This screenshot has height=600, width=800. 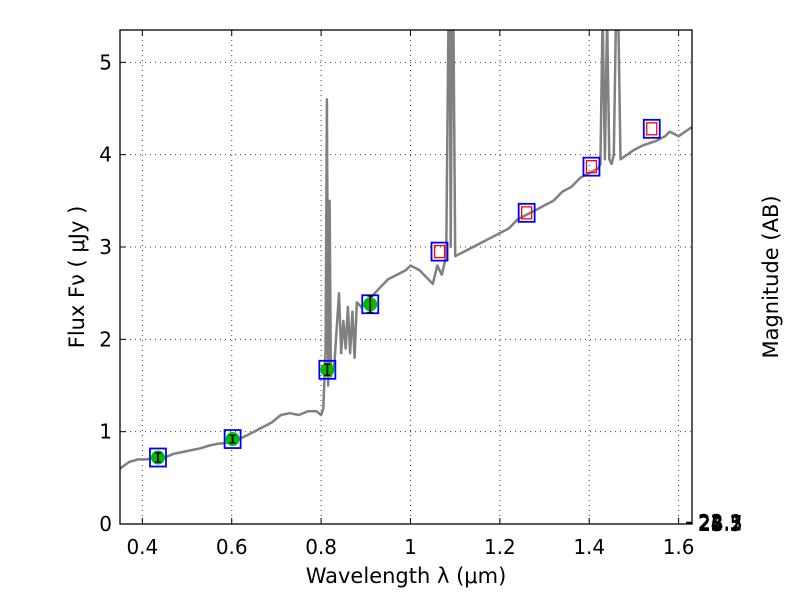 I want to click on y-tick-label: 4, so click(x=105, y=155).